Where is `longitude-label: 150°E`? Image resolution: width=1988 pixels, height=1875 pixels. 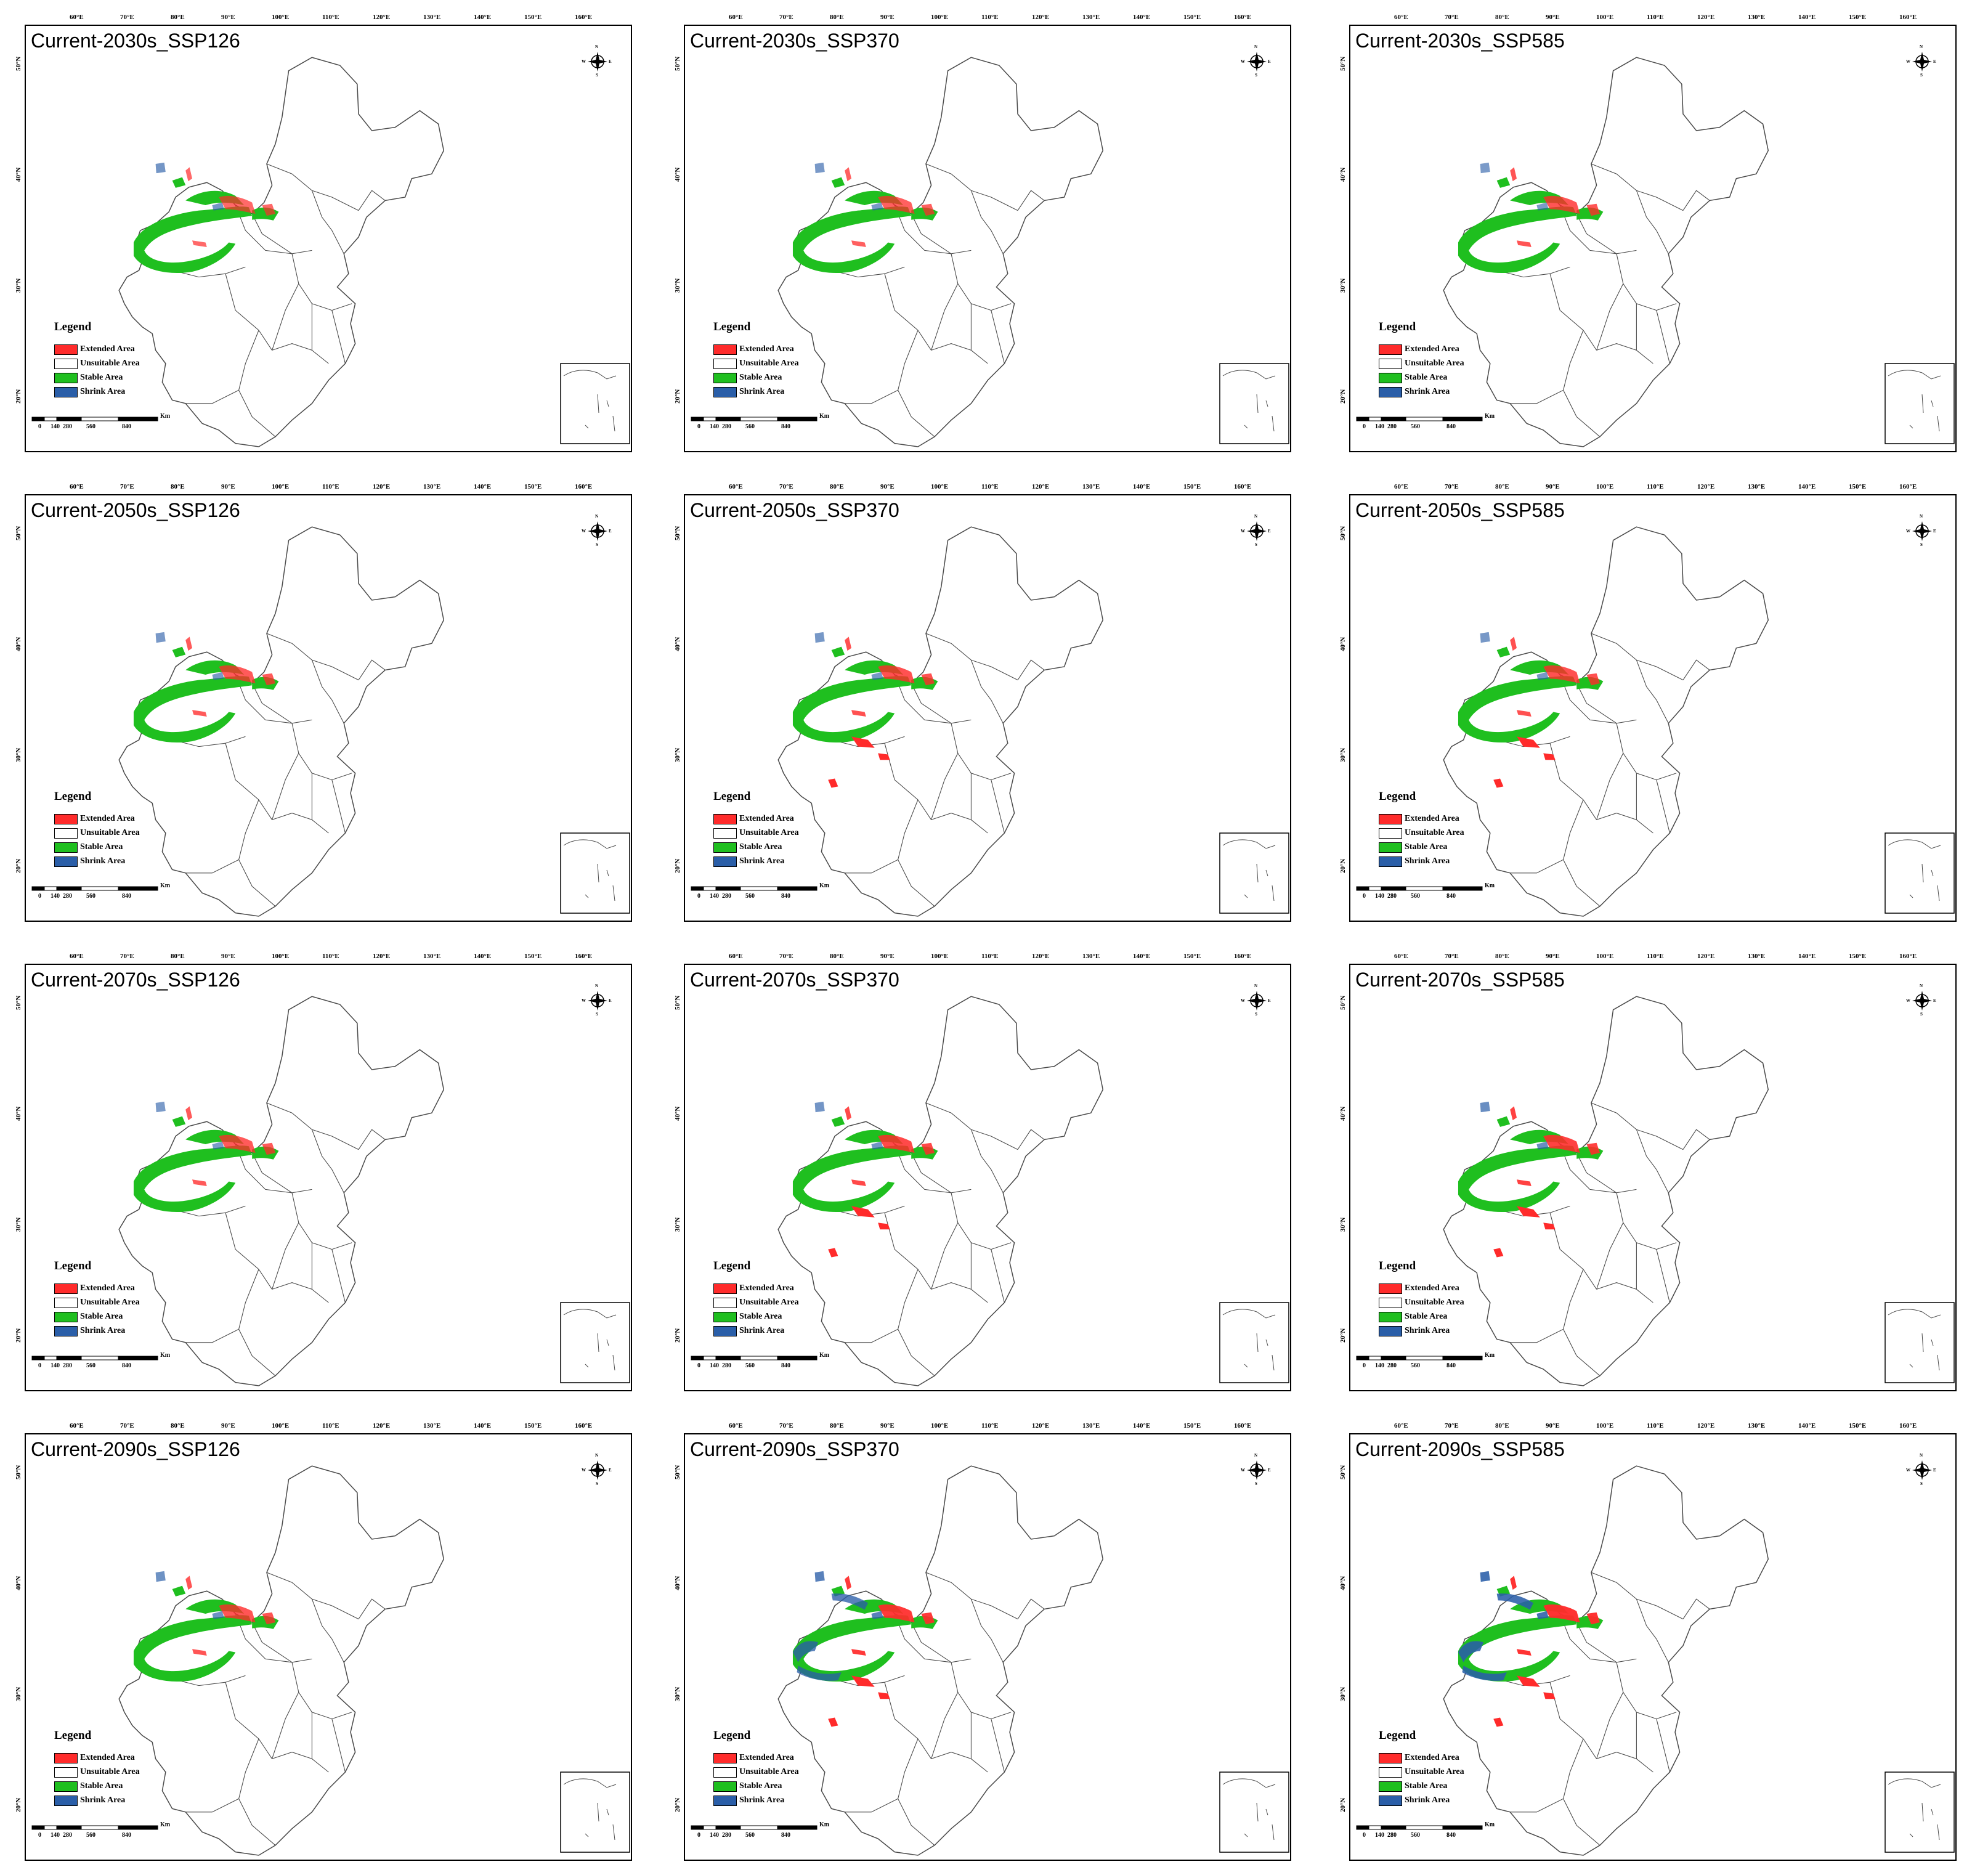 longitude-label: 150°E is located at coordinates (1192, 17).